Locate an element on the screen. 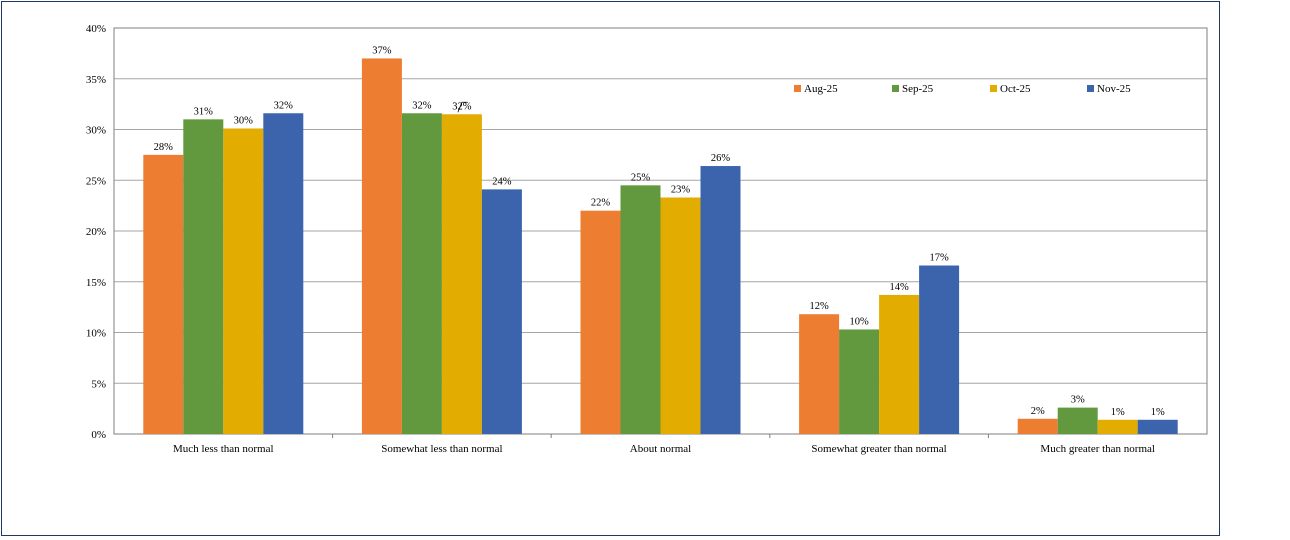 The image size is (1290, 540). data-label: 23% is located at coordinates (681, 190).